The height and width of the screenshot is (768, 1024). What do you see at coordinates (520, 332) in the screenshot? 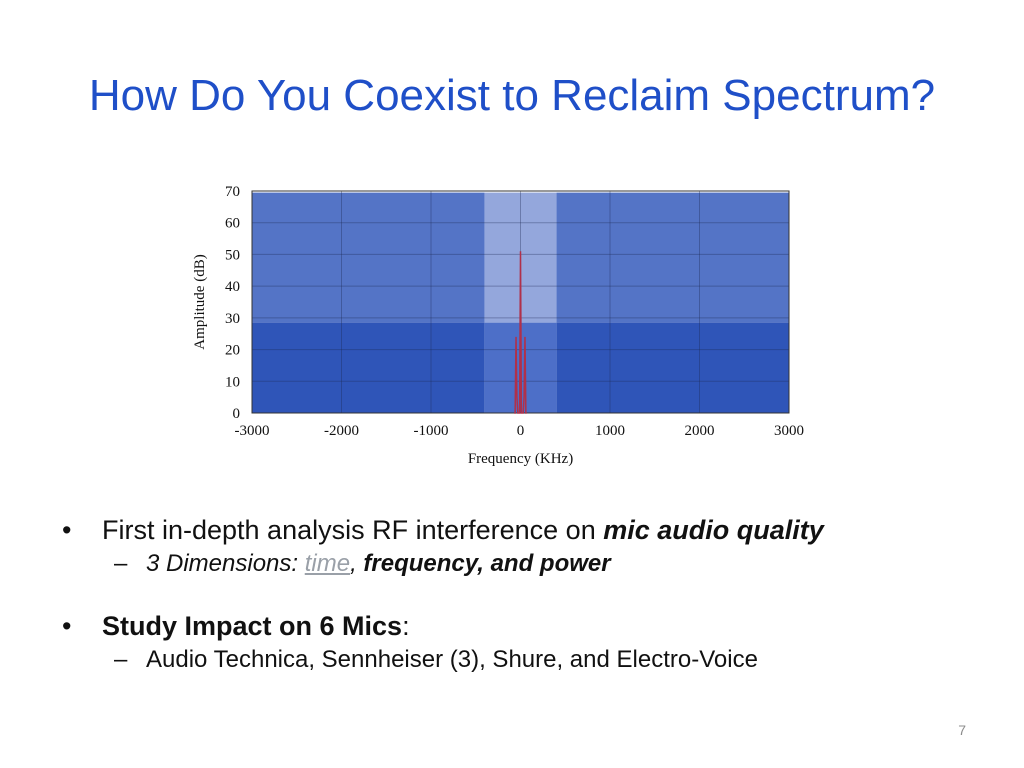
I see `signal-series-line` at bounding box center [520, 332].